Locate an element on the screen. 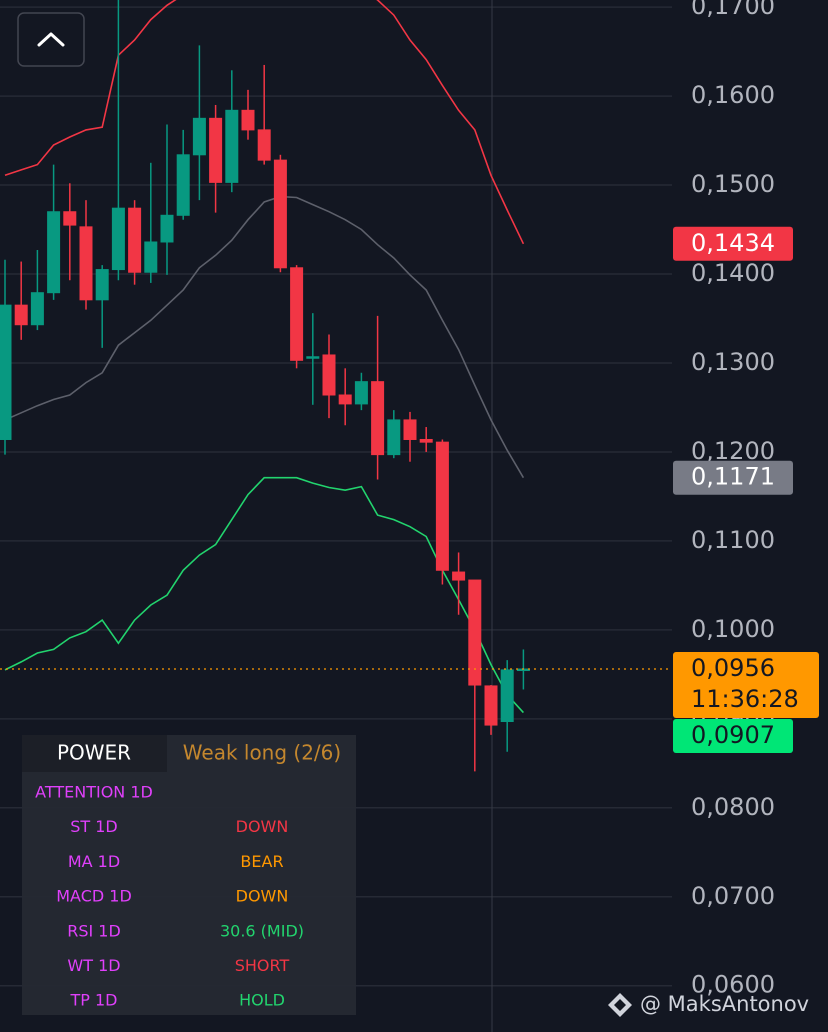  chevron-up-icon is located at coordinates (51, 39).